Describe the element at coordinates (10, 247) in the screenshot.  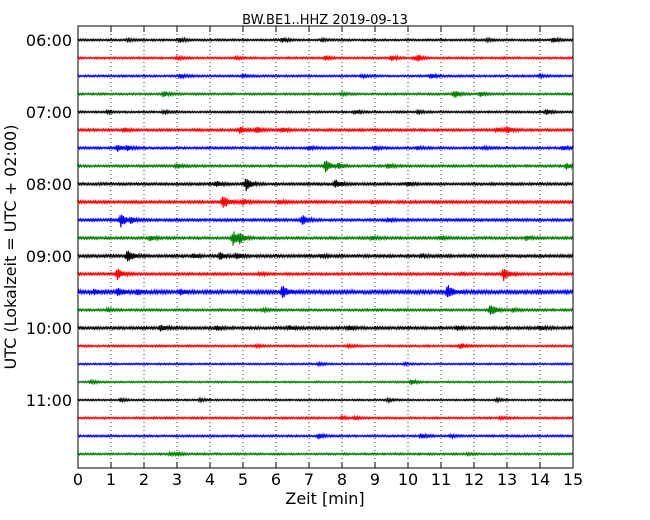
I see `y-axis-label: UTC (Lokalzeit = UTC + 02:00)` at that location.